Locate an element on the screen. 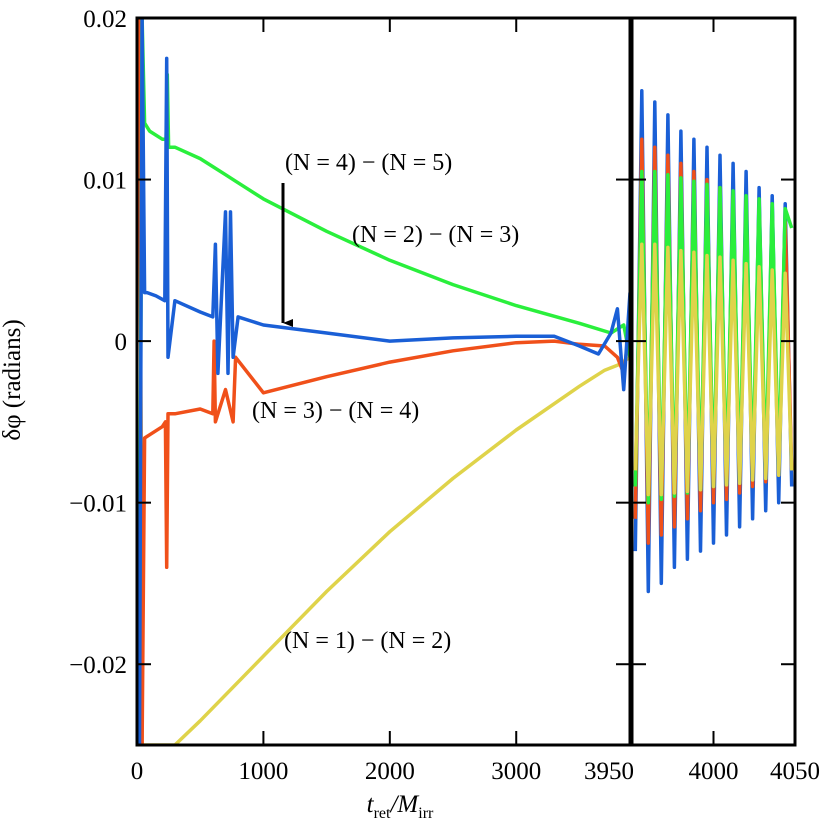 The width and height of the screenshot is (831, 826). x-tick-label: 3950 is located at coordinates (609, 771).